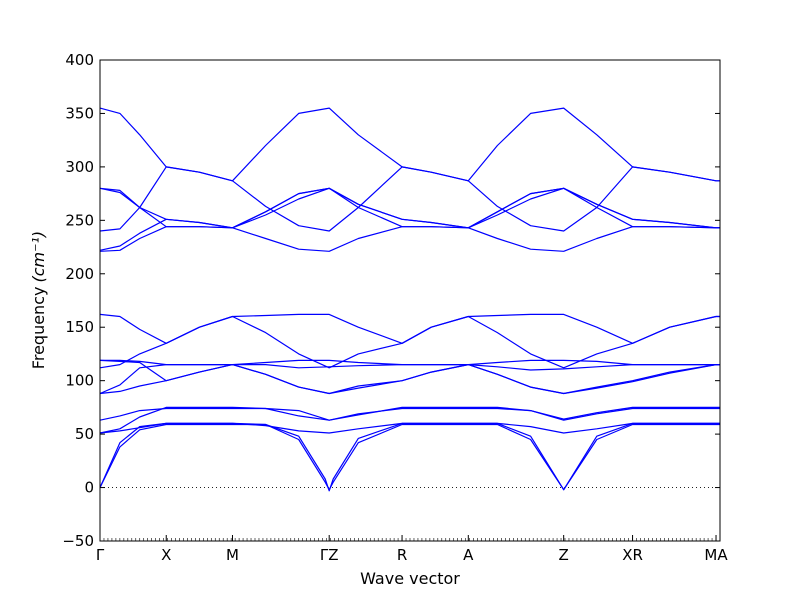 The height and width of the screenshot is (605, 800). I want to click on y-tick-label: 150, so click(79, 327).